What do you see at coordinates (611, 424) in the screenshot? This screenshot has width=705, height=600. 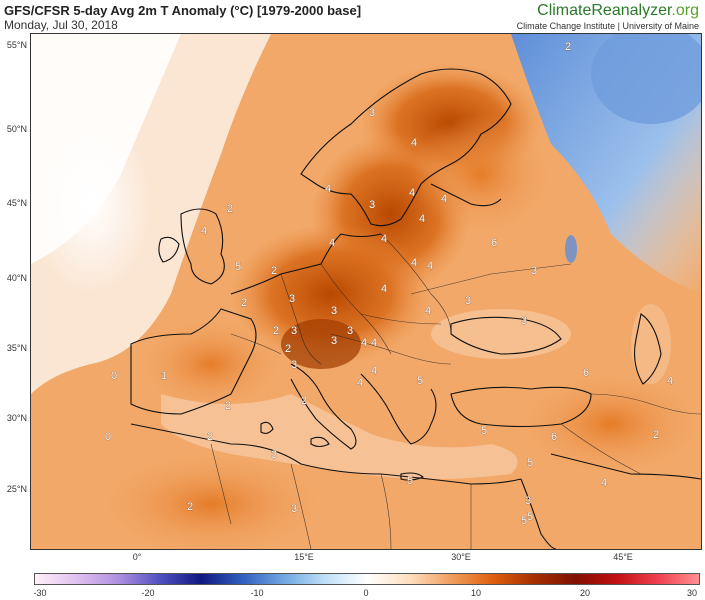 I see `middle-east-warm-region` at bounding box center [611, 424].